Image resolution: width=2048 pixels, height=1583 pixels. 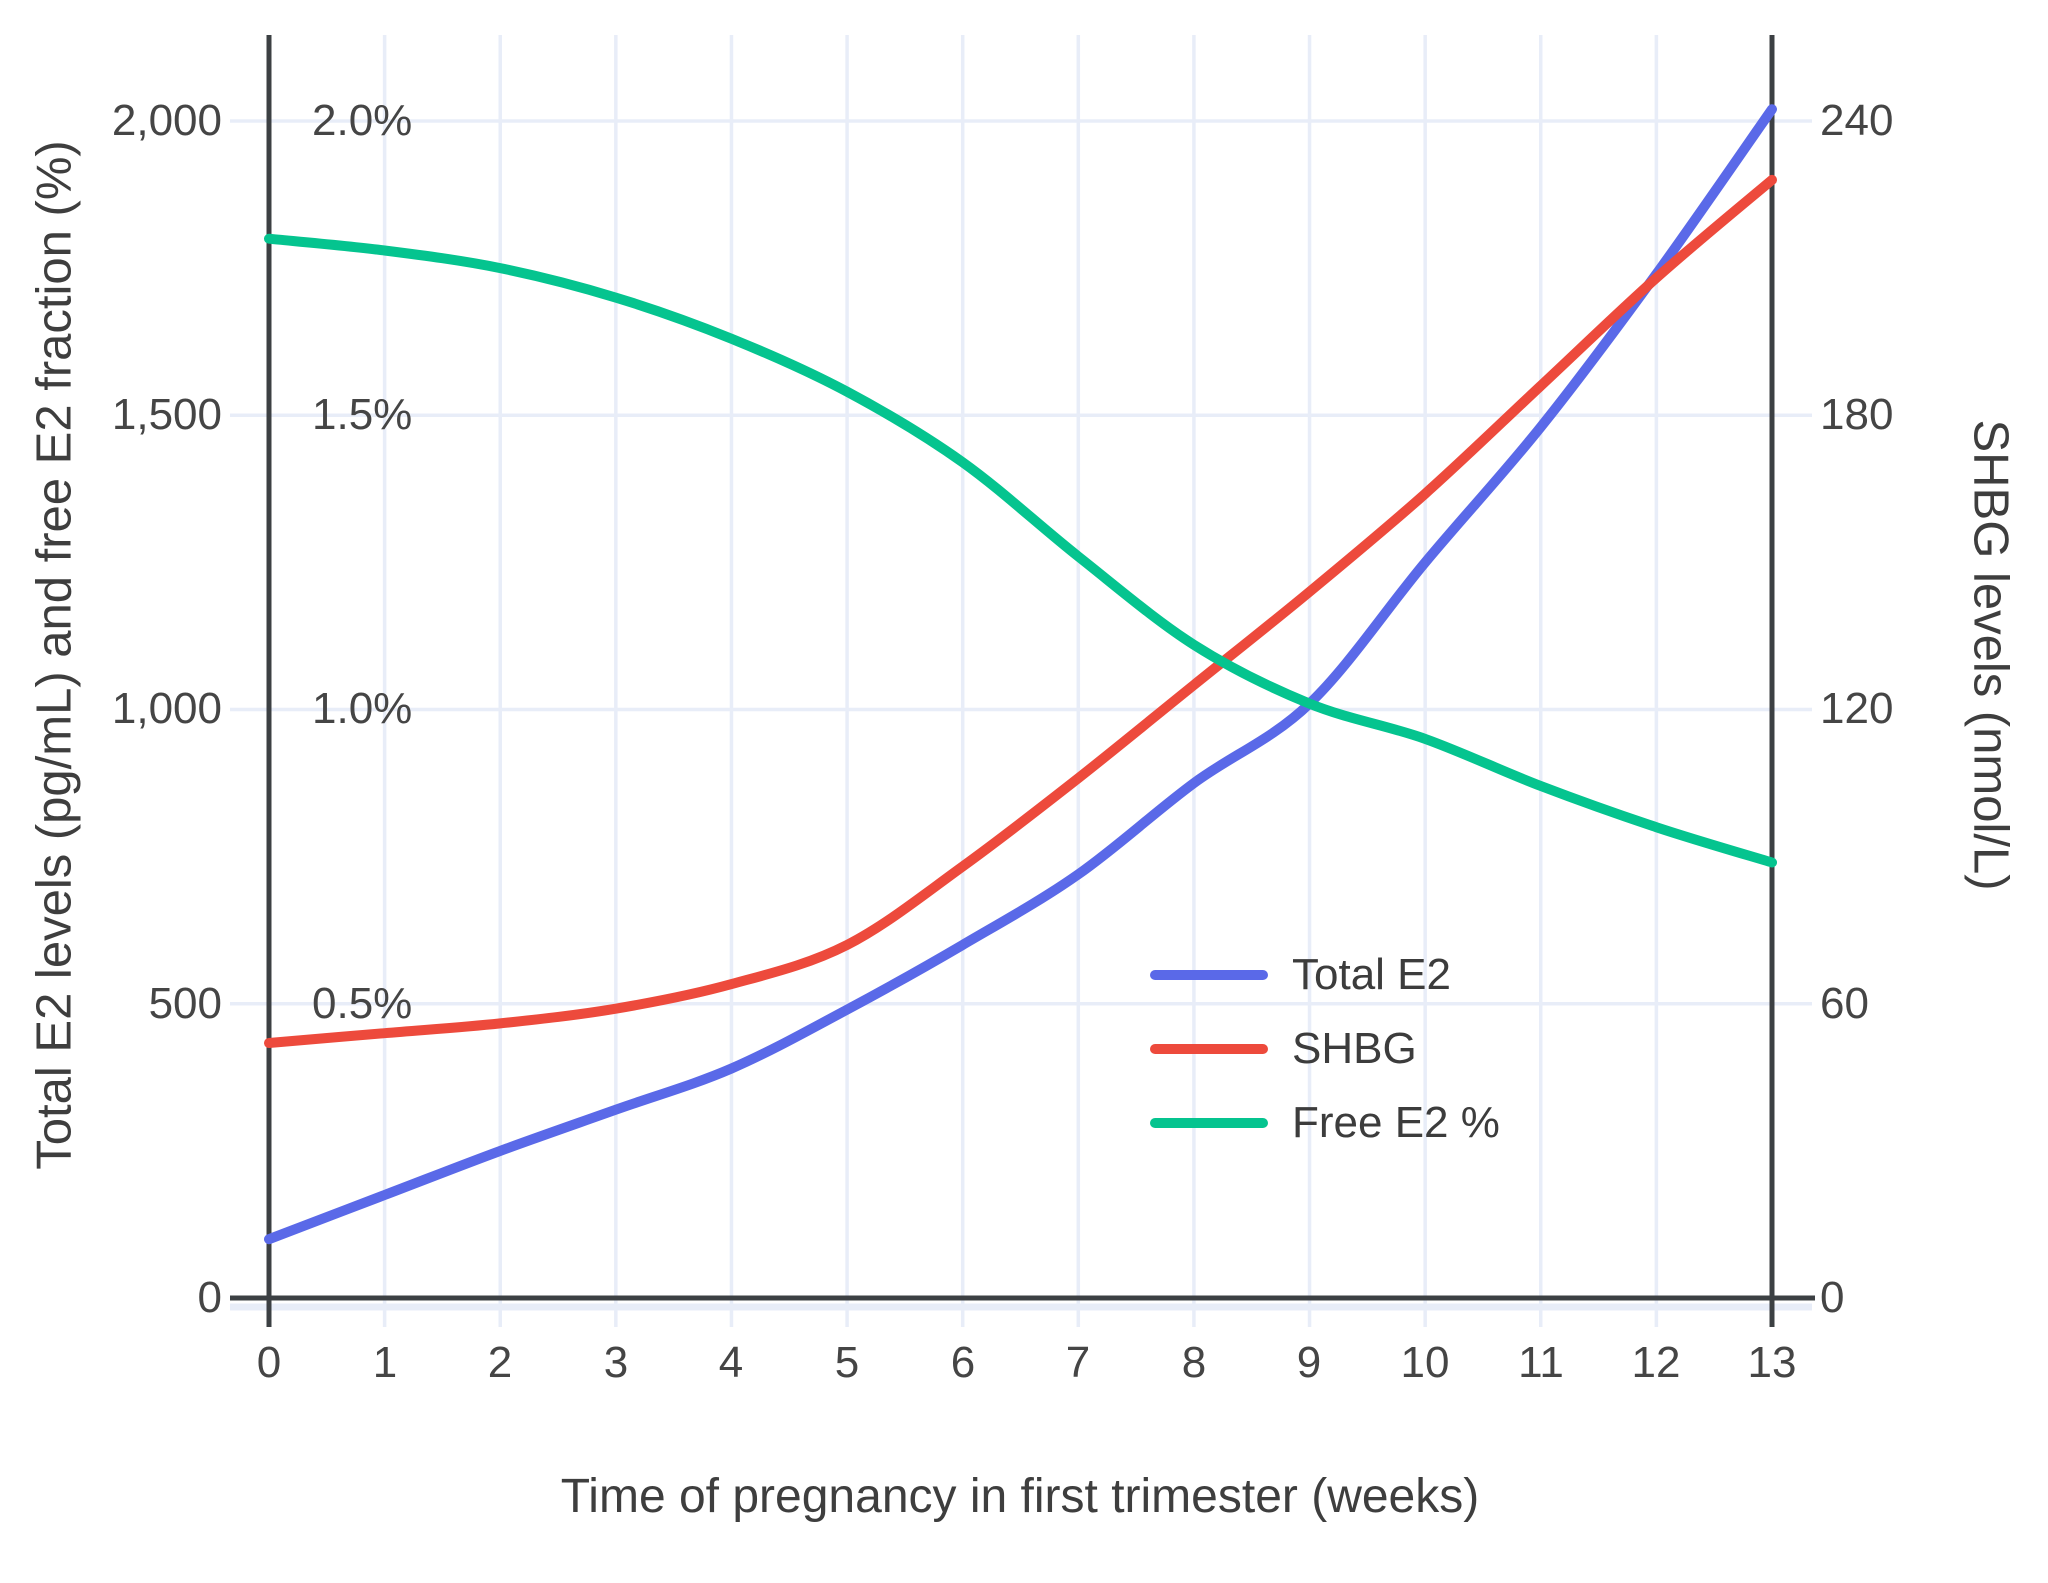 What do you see at coordinates (1425, 1362) in the screenshot?
I see `x-tick-10: 10` at bounding box center [1425, 1362].